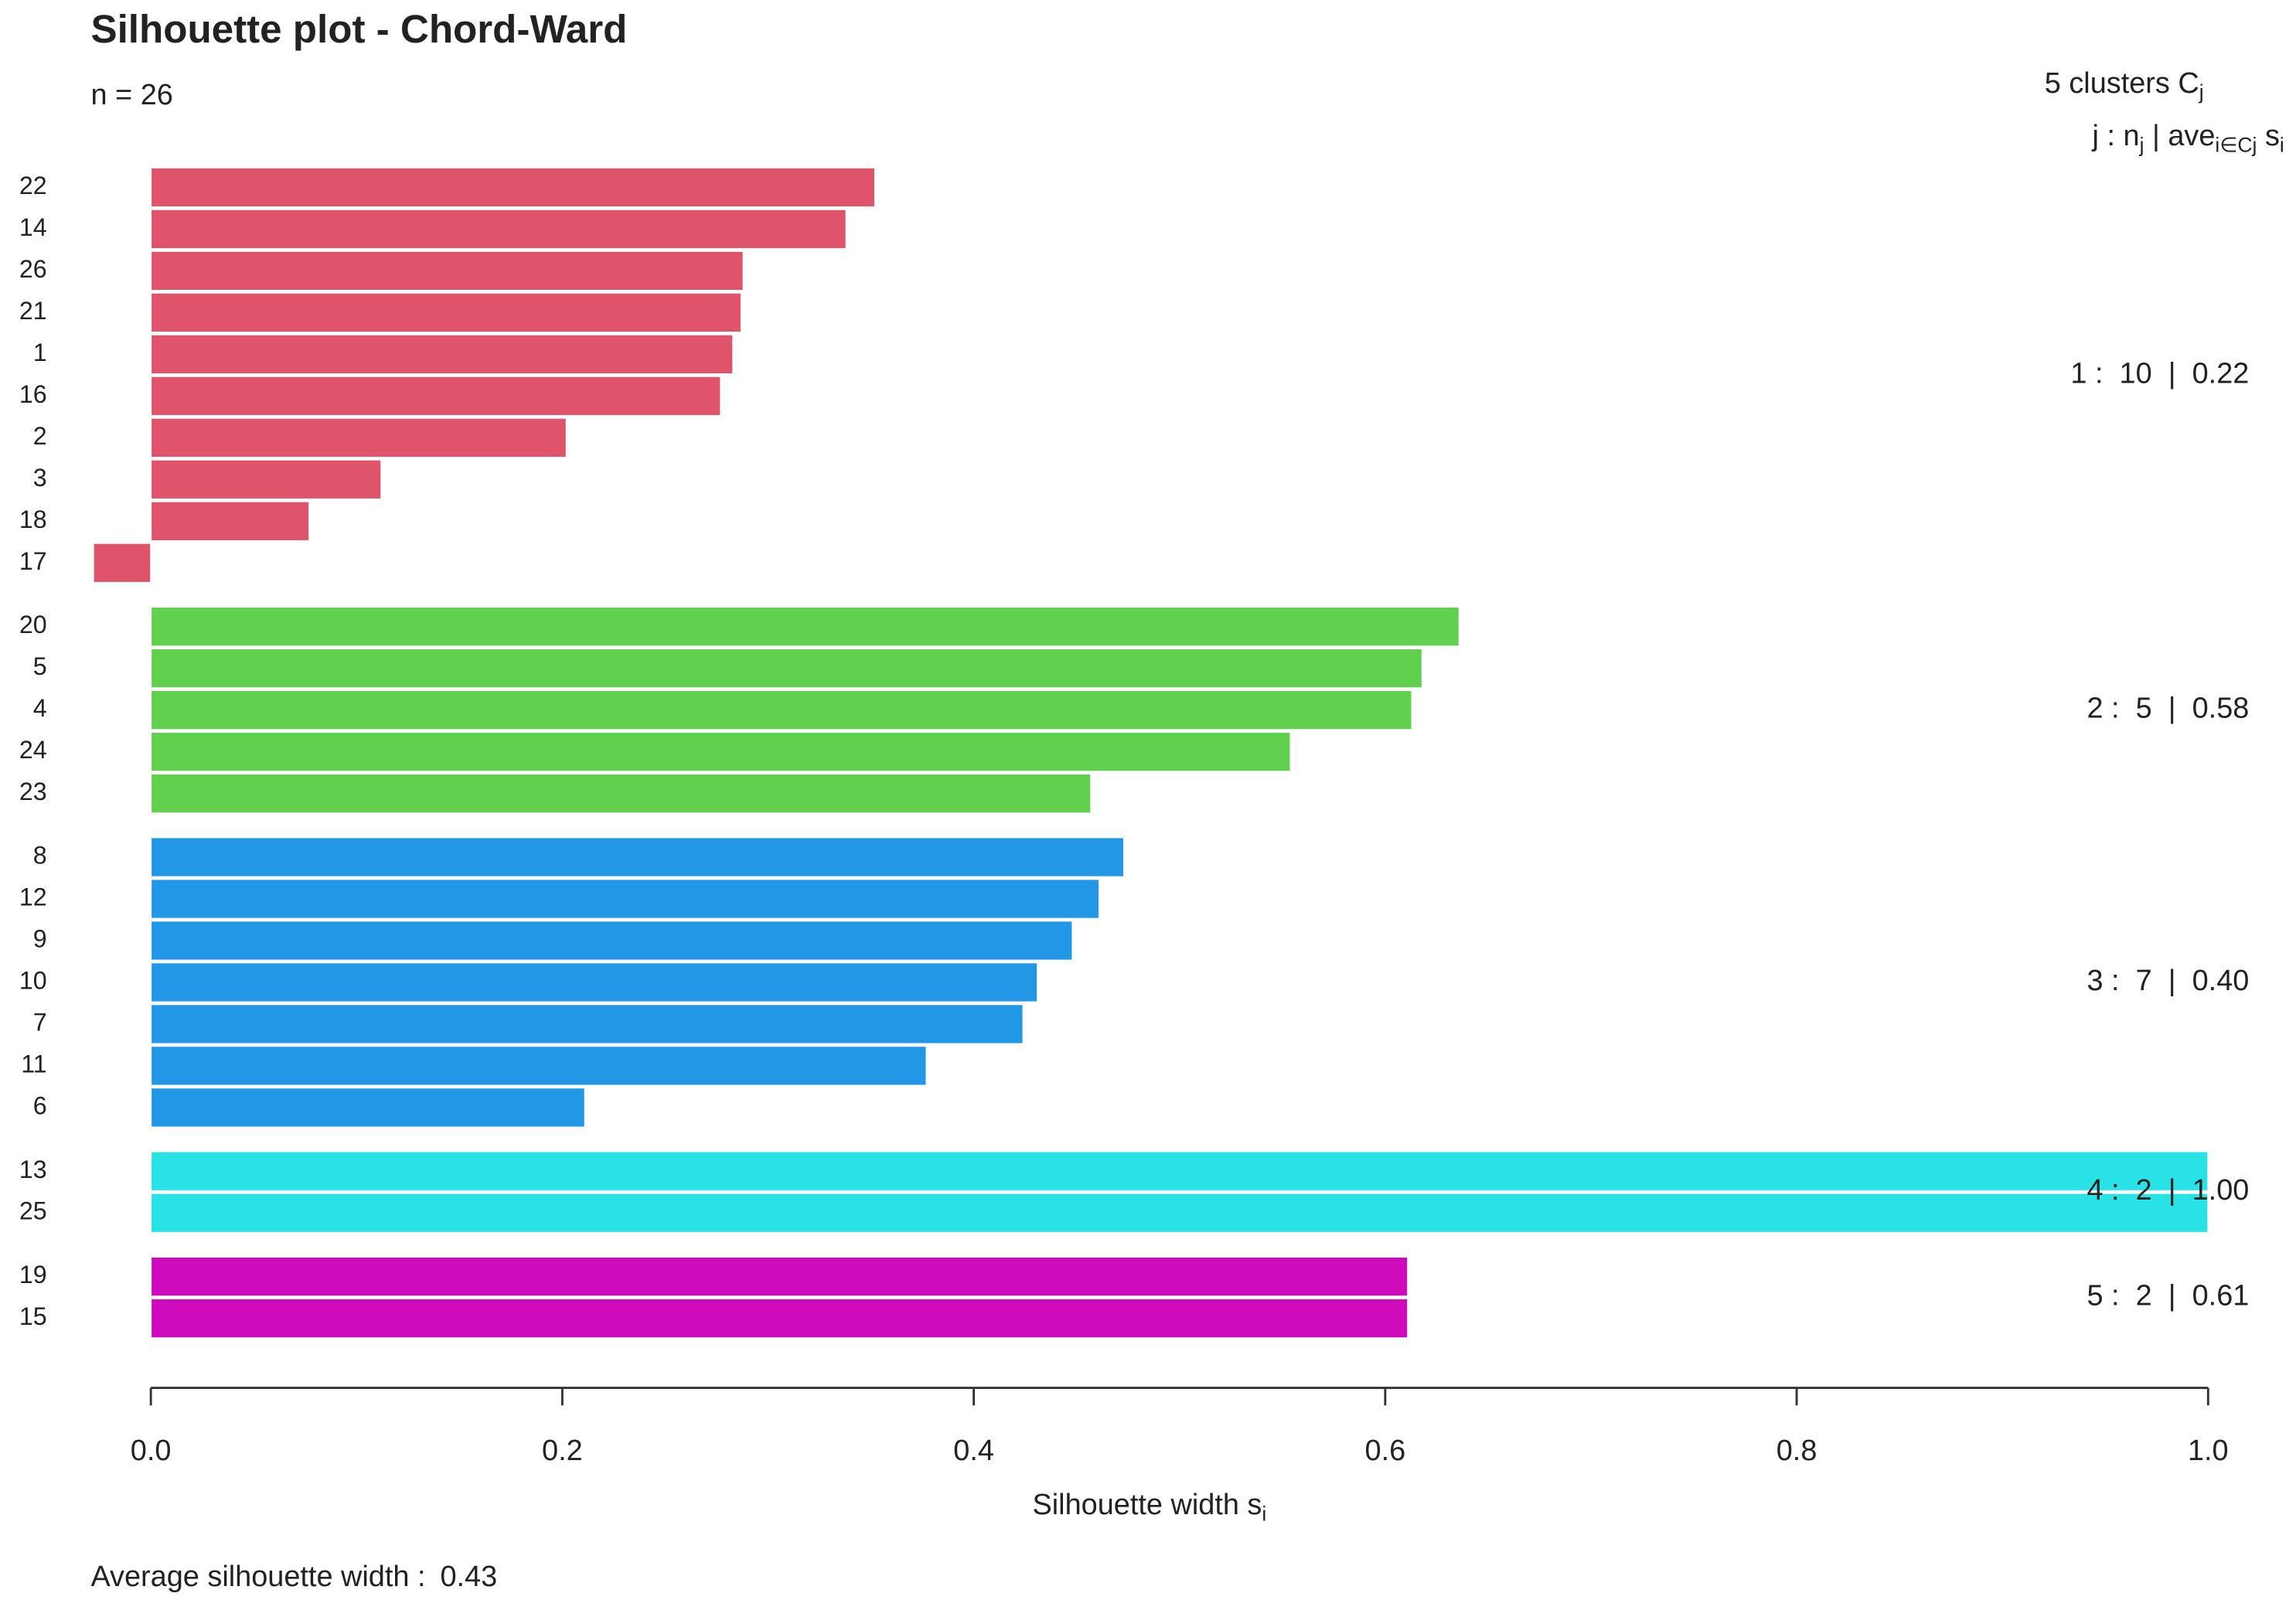 The height and width of the screenshot is (1617, 2296). I want to click on row-label: 24, so click(33, 750).